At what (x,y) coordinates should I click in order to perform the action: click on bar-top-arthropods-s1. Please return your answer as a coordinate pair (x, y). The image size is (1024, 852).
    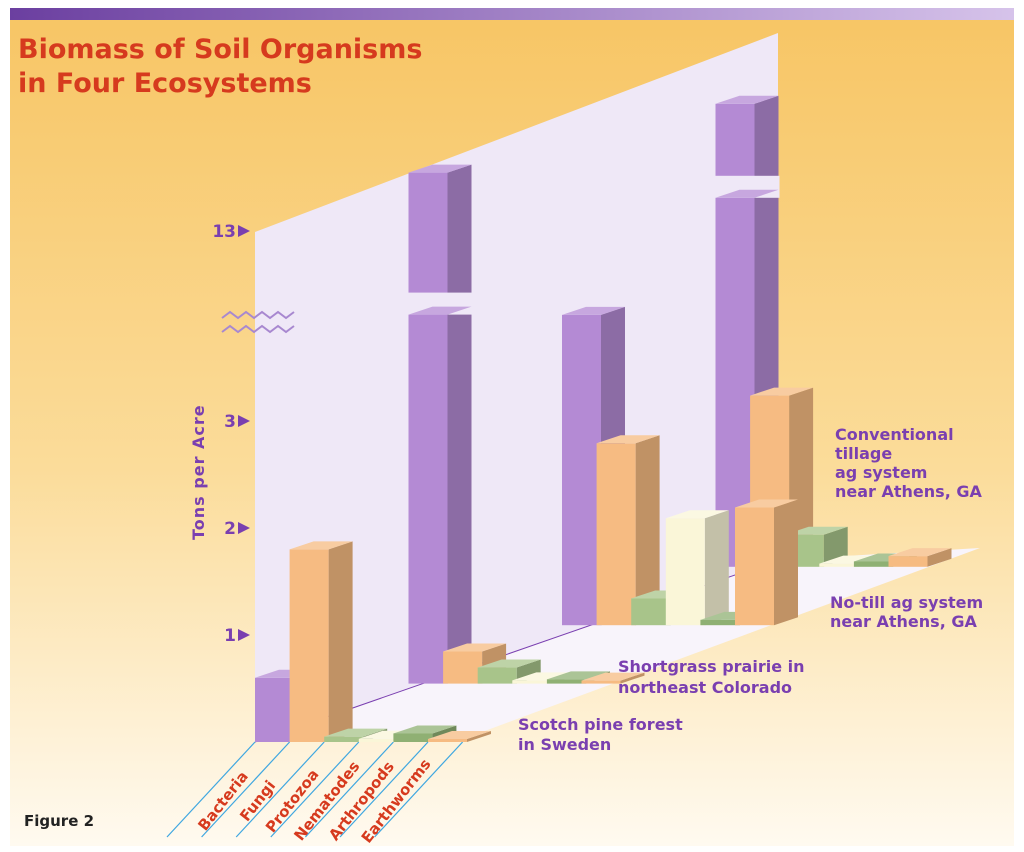
    Looking at the image, I should click on (425, 729).